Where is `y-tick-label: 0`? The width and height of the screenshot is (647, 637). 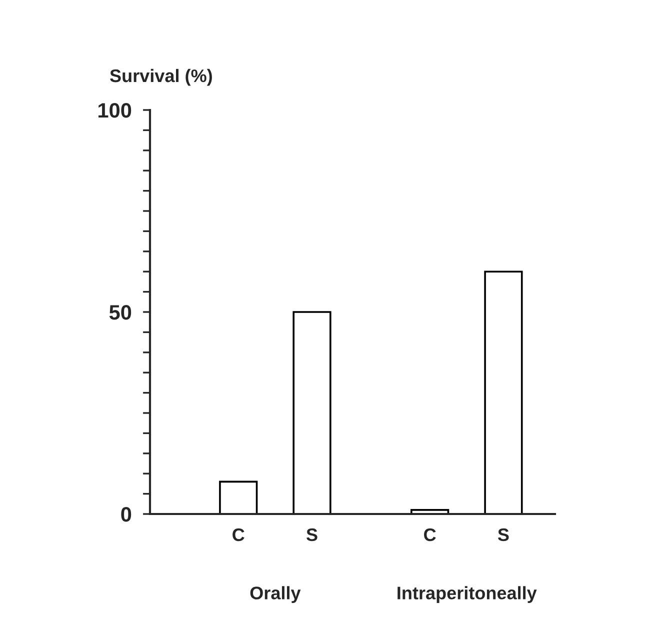 y-tick-label: 0 is located at coordinates (126, 514).